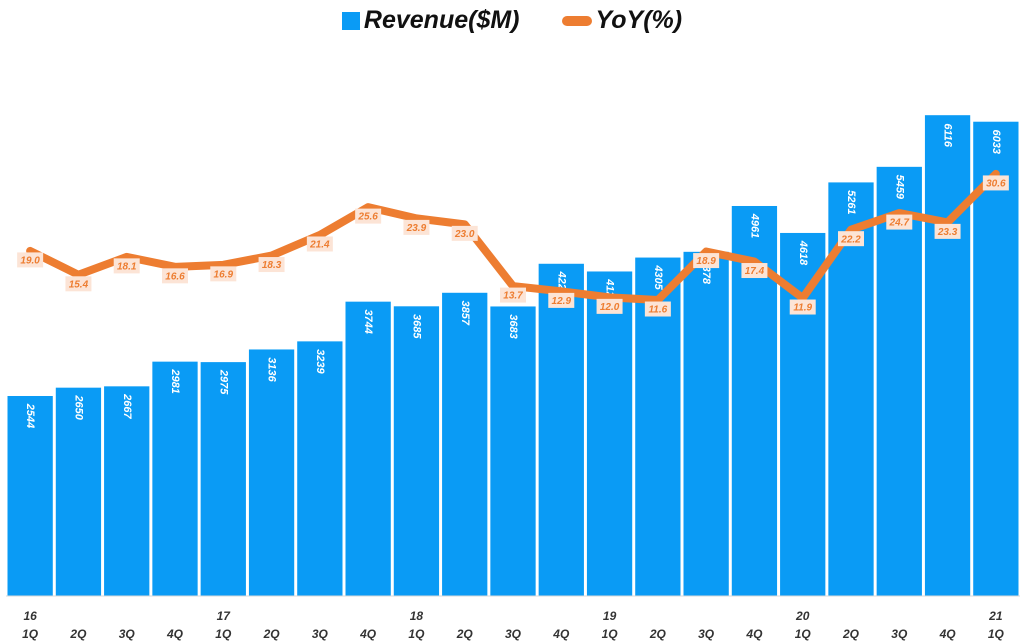  I want to click on x-tick-label-15: 4Q, so click(754, 634).